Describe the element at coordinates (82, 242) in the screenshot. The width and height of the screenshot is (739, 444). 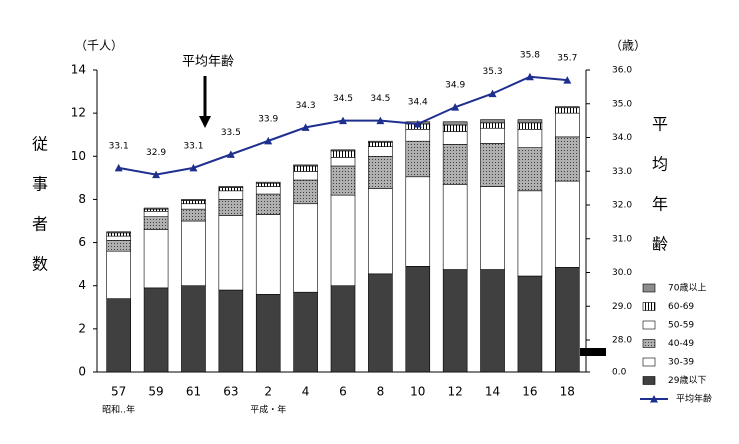
I see `y-tick-label: 6` at that location.